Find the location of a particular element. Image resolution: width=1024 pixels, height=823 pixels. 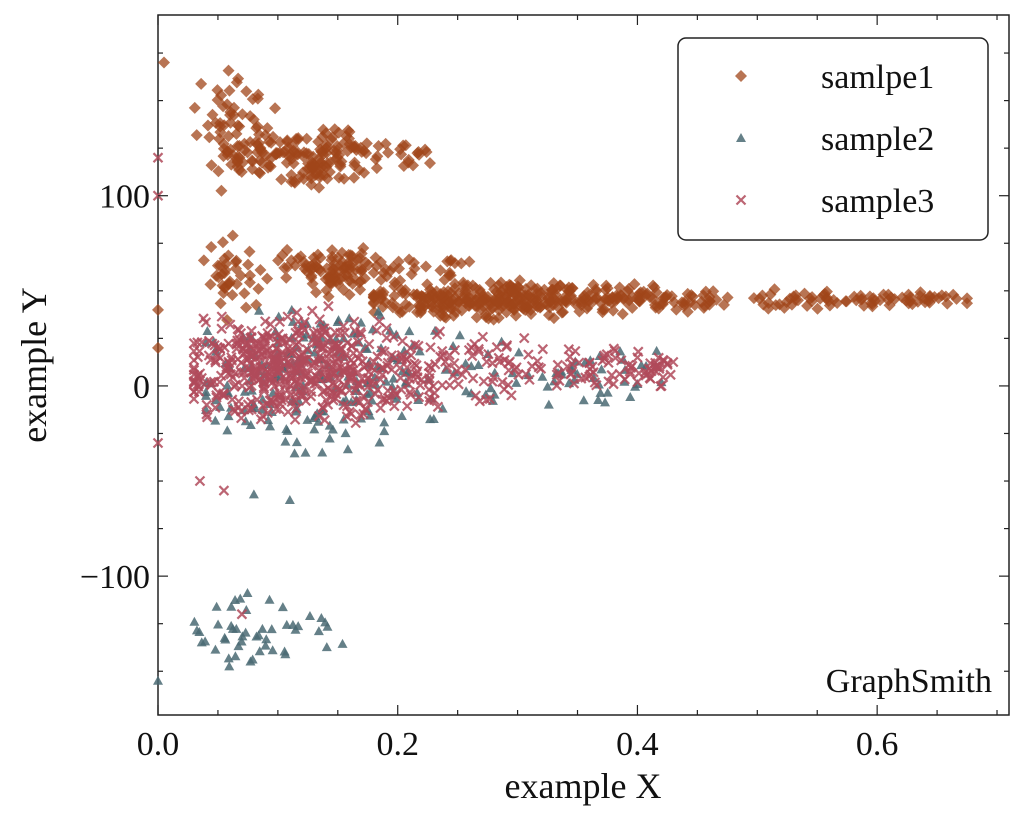

y-tick-label: −100 is located at coordinates (115, 577).